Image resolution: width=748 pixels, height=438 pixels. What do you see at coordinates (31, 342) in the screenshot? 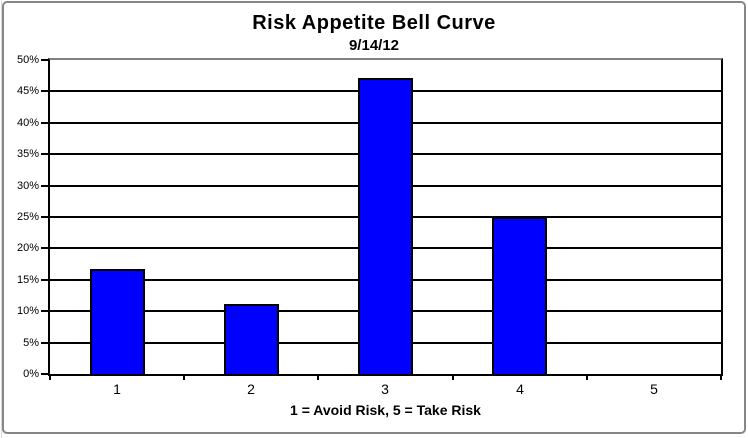
I see `y-axis-tick-label: 5%` at bounding box center [31, 342].